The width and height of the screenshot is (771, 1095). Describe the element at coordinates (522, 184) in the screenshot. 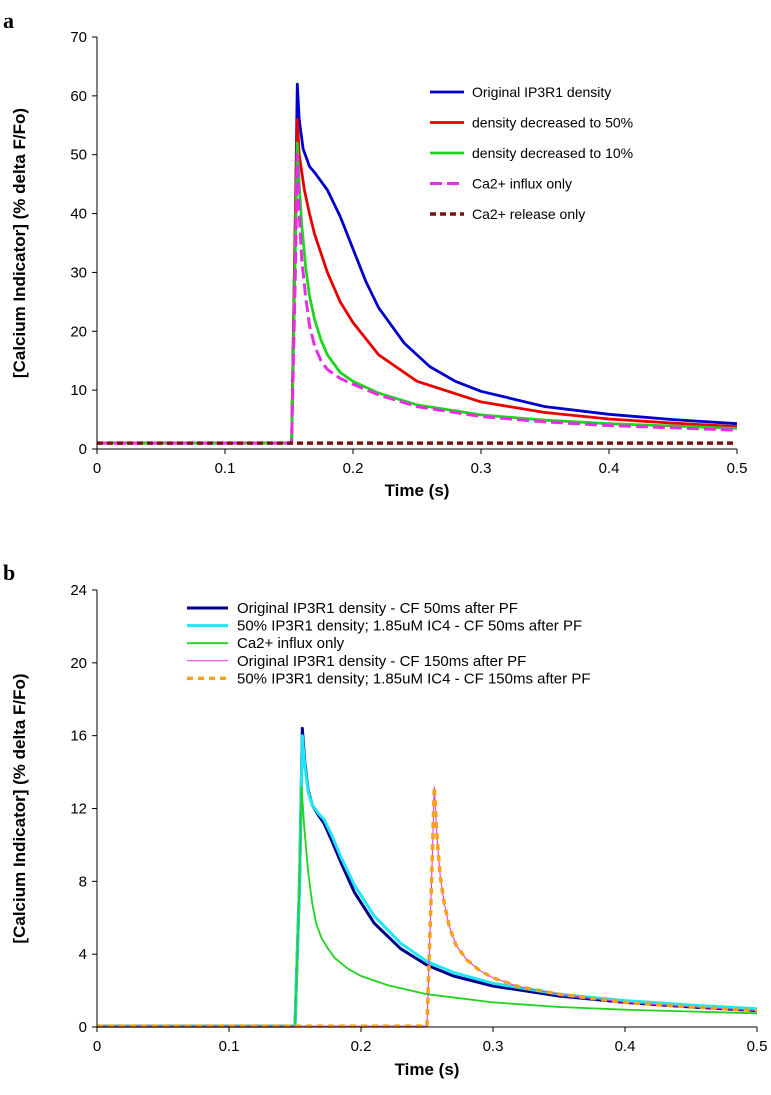

I see `legend-entry-4: Ca2+ influx only` at that location.